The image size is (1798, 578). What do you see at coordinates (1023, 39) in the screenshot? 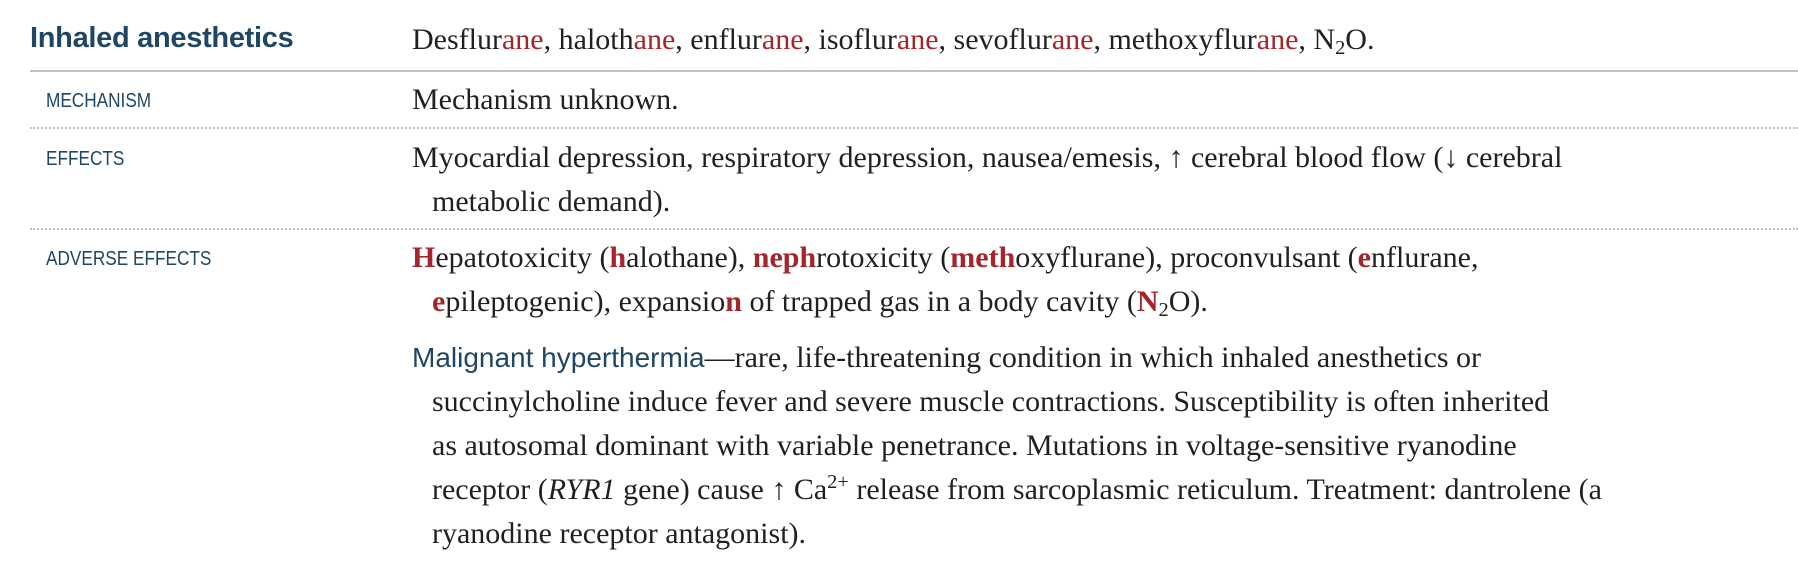
I see `drug-sevoflurane: sevoflurane` at bounding box center [1023, 39].